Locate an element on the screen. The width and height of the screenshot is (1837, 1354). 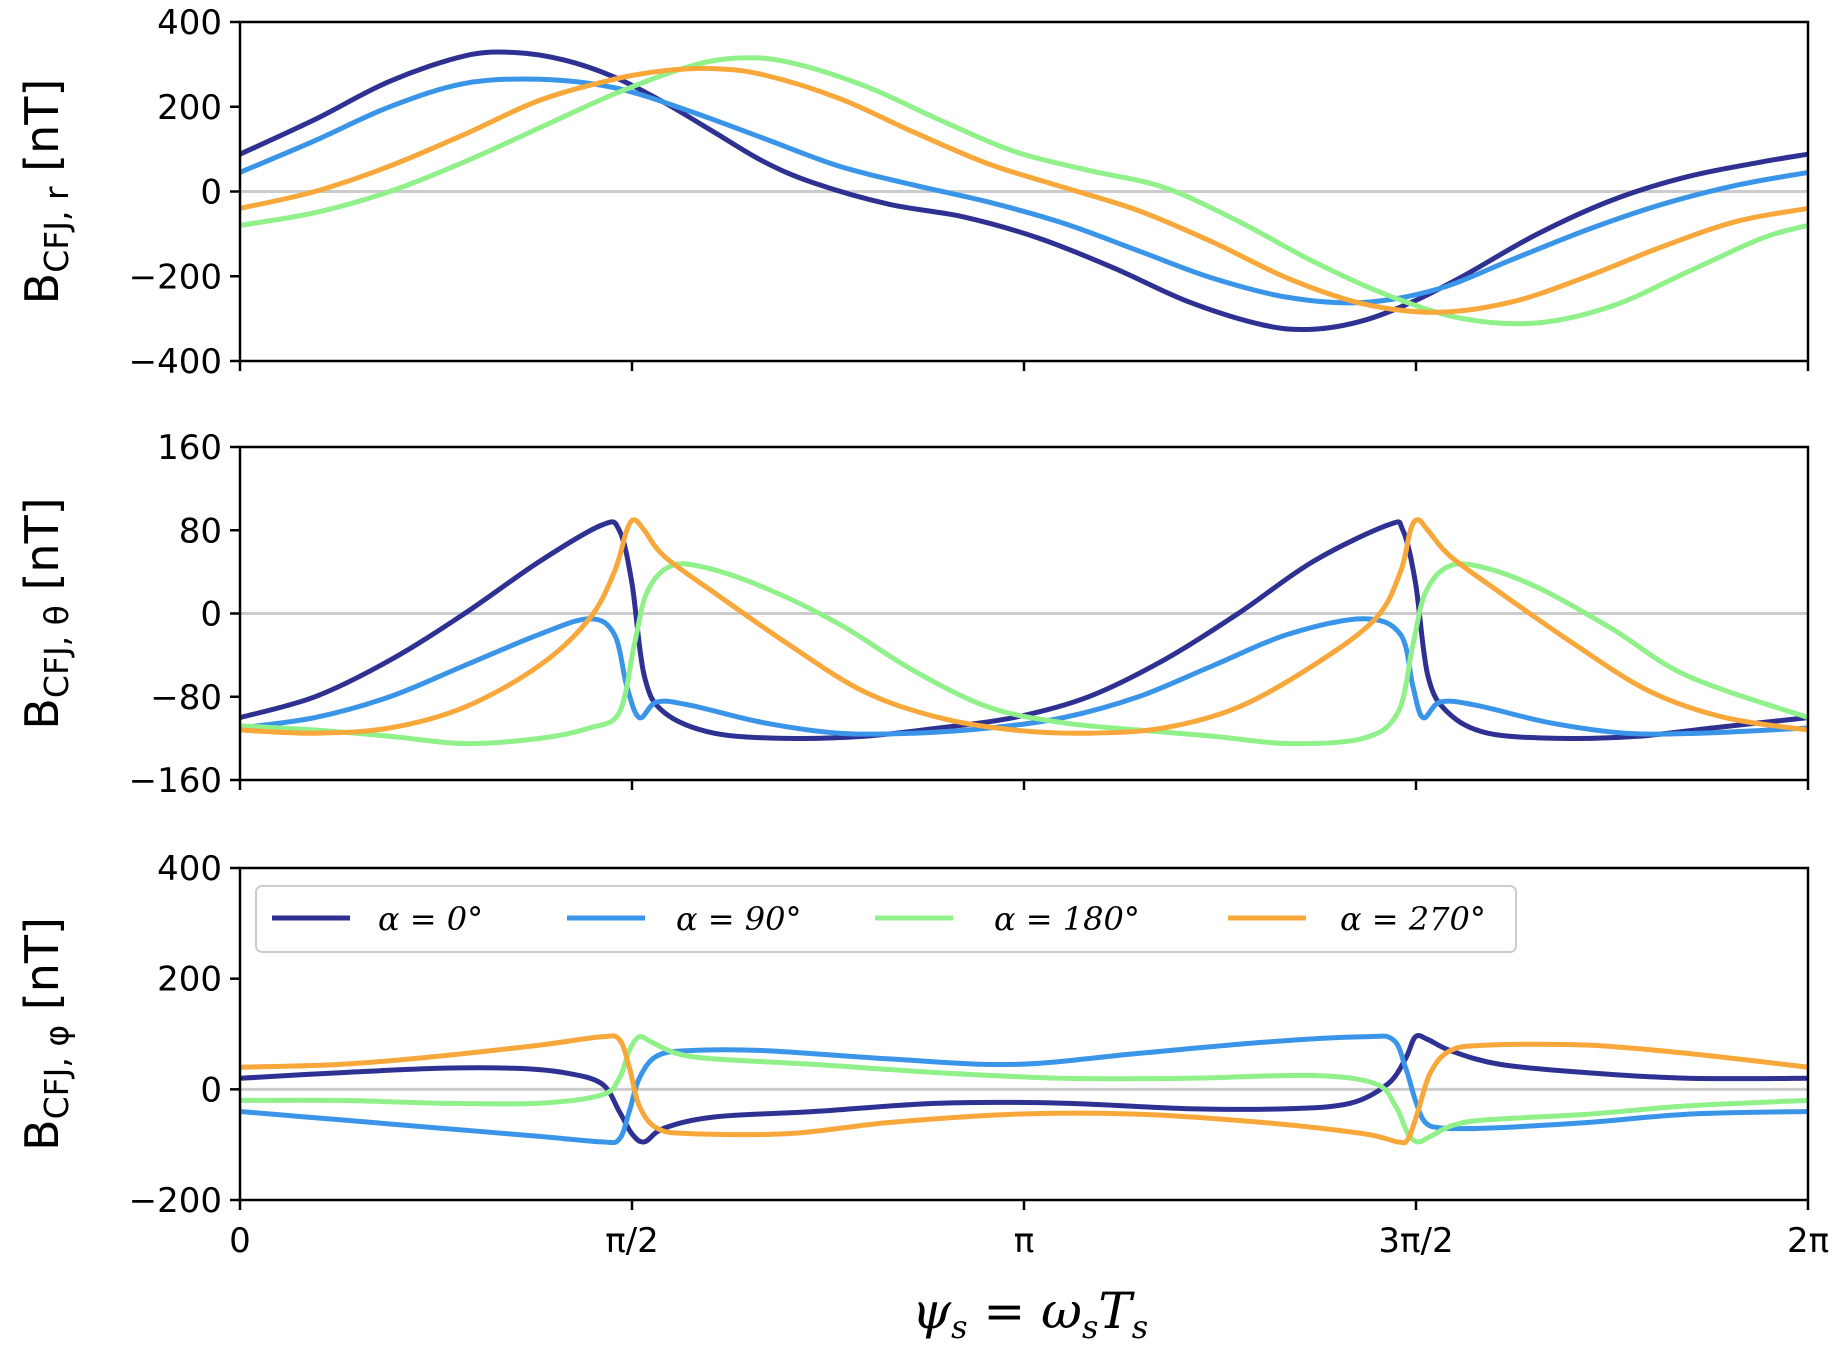
x-axis-label: ψs = ωsTs is located at coordinates (1030, 1314).